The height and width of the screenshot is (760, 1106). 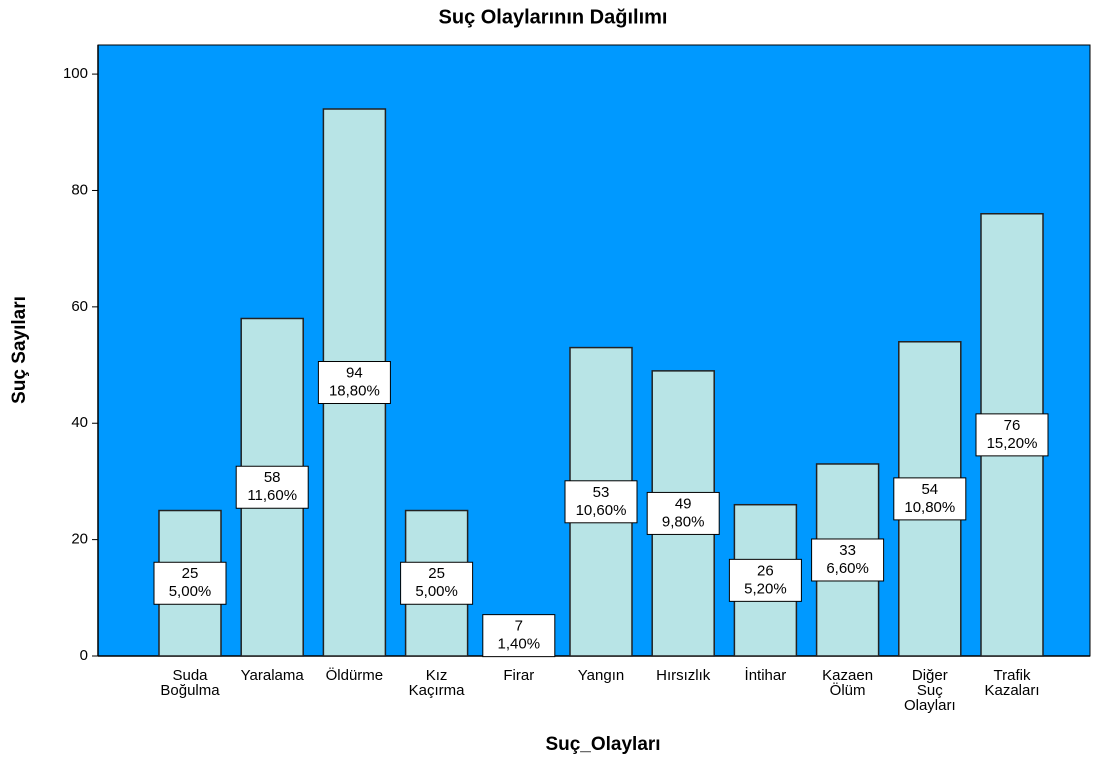 I want to click on x-tick-label: Hırsızlık, so click(x=683, y=675).